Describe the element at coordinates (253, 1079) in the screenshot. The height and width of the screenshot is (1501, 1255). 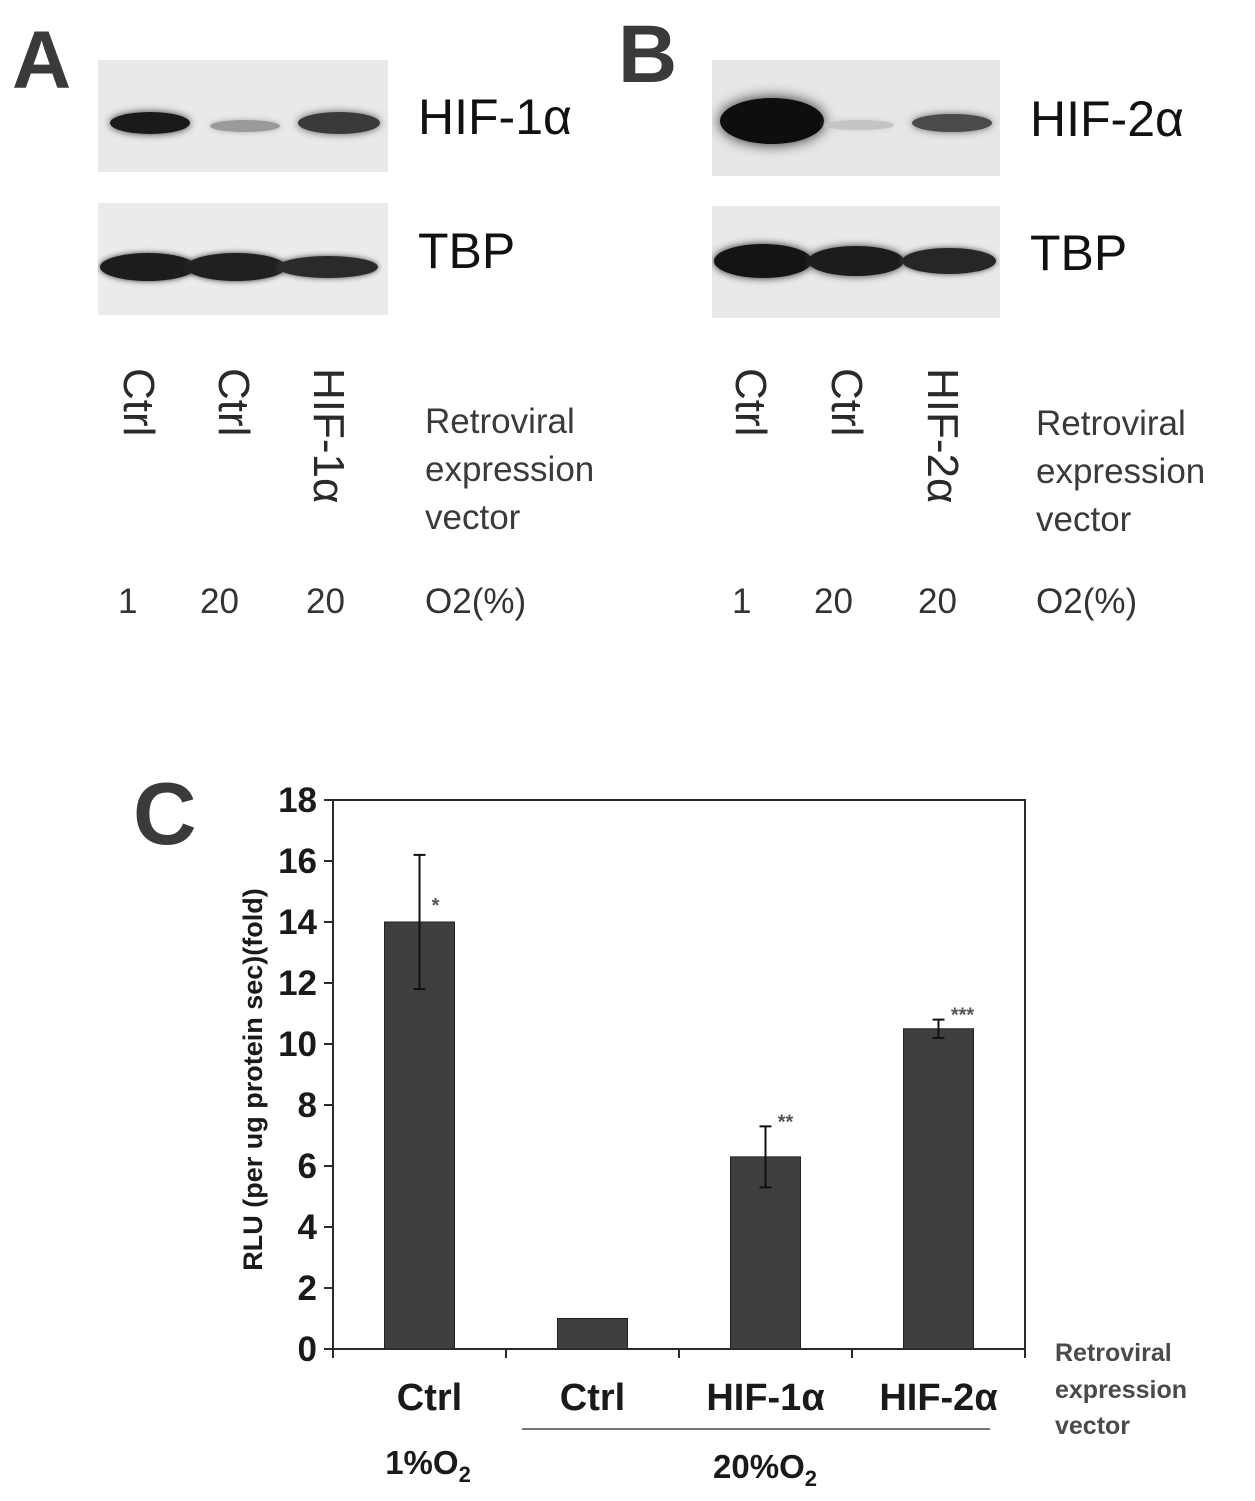
I see `y-axis-label: RLU (per ug protein sec)(fold)` at that location.